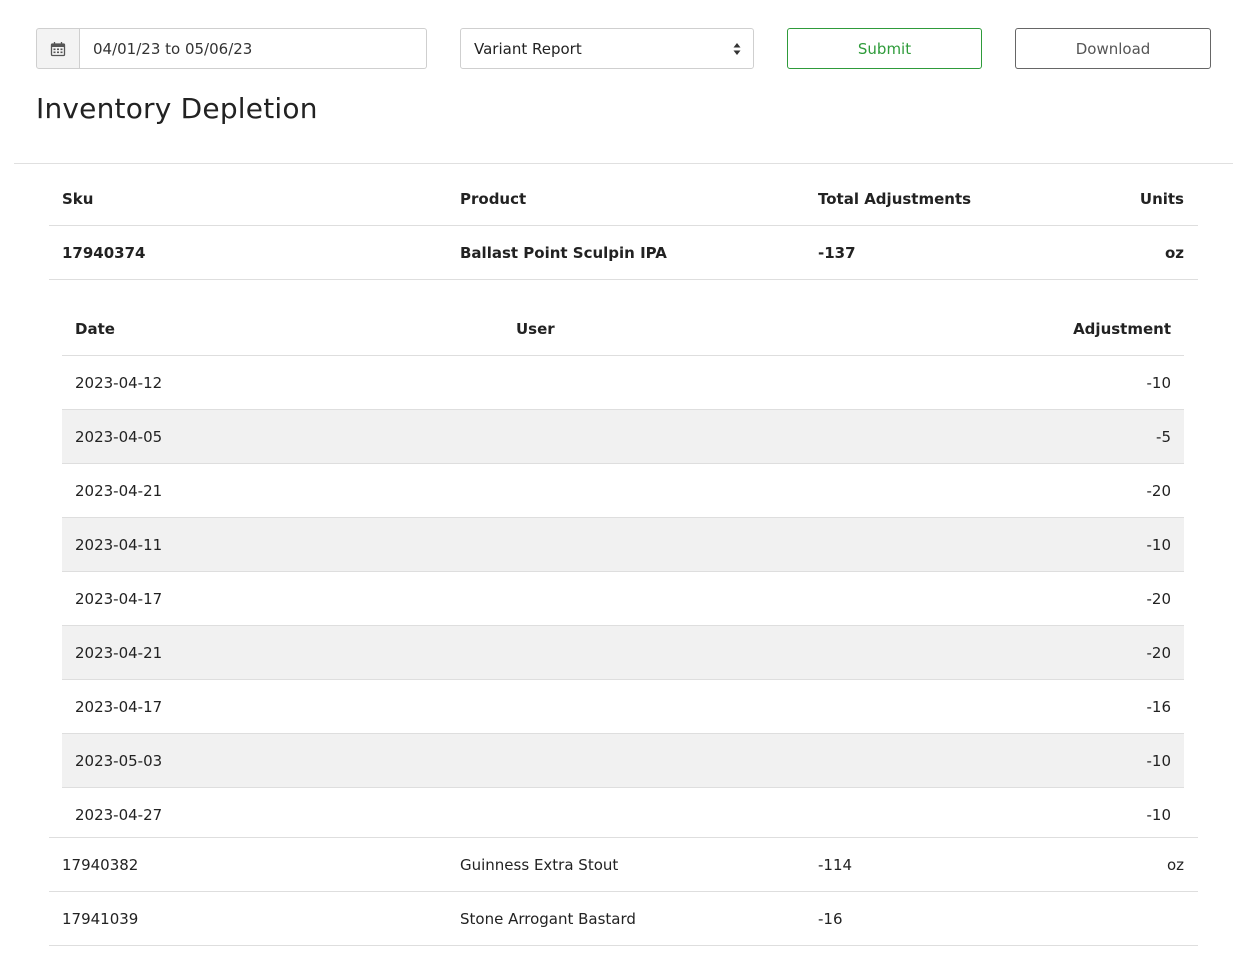  What do you see at coordinates (539, 865) in the screenshot?
I see `row-product: Guinness Extra Stout` at bounding box center [539, 865].